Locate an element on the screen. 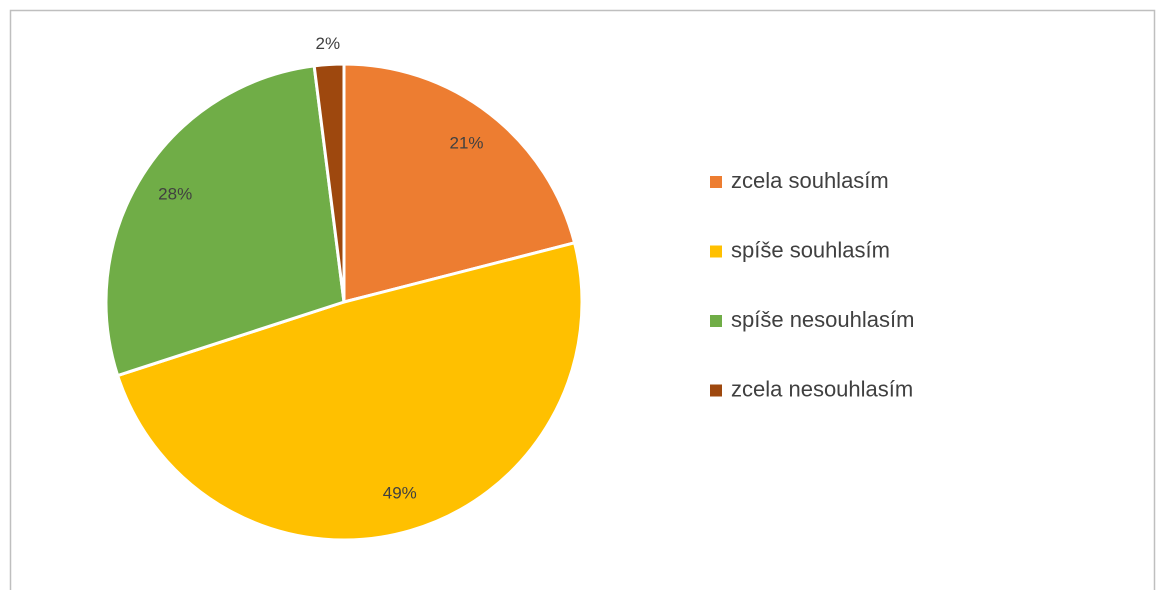  data-label: 2% is located at coordinates (328, 43).